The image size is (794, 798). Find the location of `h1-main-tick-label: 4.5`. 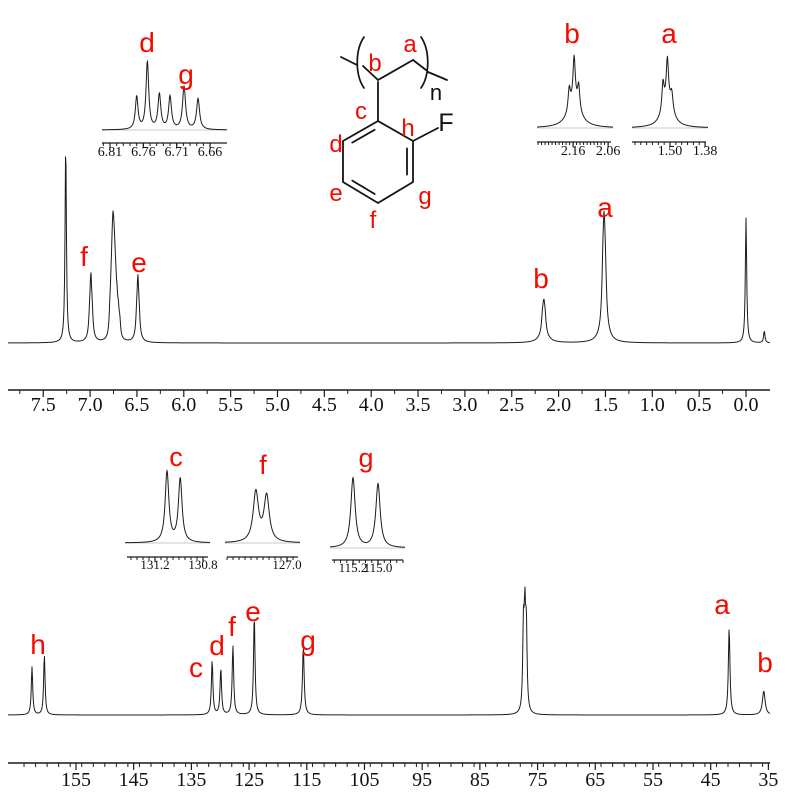

h1-main-tick-label: 4.5 is located at coordinates (324, 405).